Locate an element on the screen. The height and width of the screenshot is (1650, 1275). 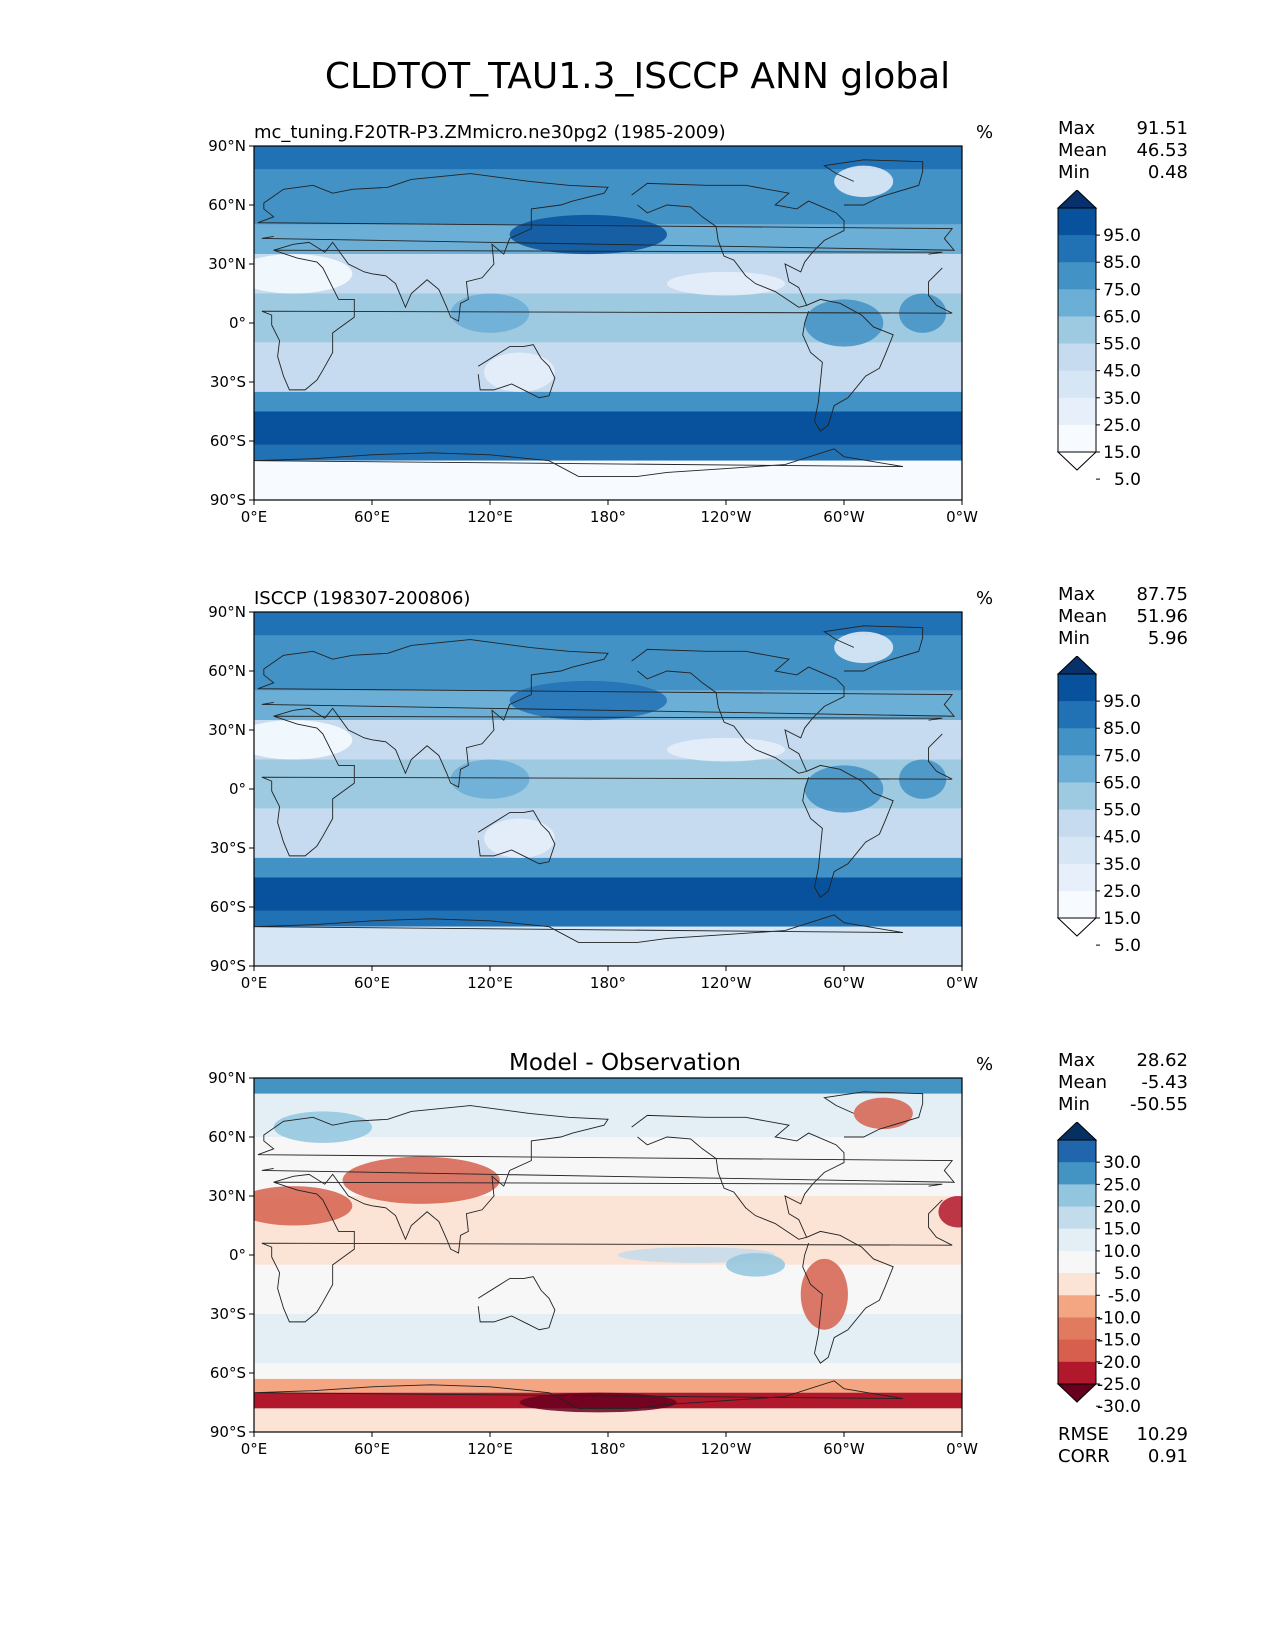
error-stats: RMSE 10.29 CORR 0.91 is located at coordinates (1123, 1446).